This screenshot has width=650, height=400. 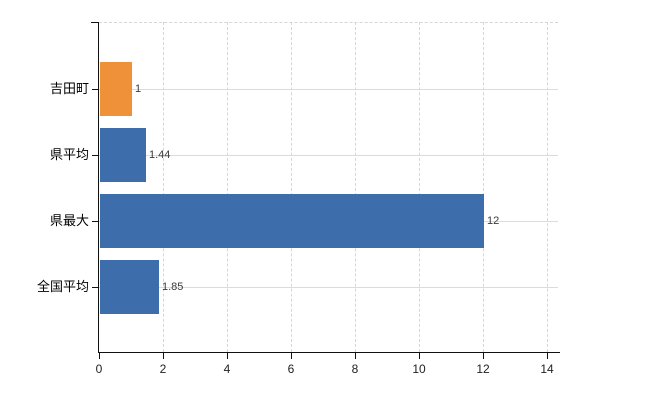 What do you see at coordinates (69, 220) in the screenshot?
I see `category-label: 県最大` at bounding box center [69, 220].